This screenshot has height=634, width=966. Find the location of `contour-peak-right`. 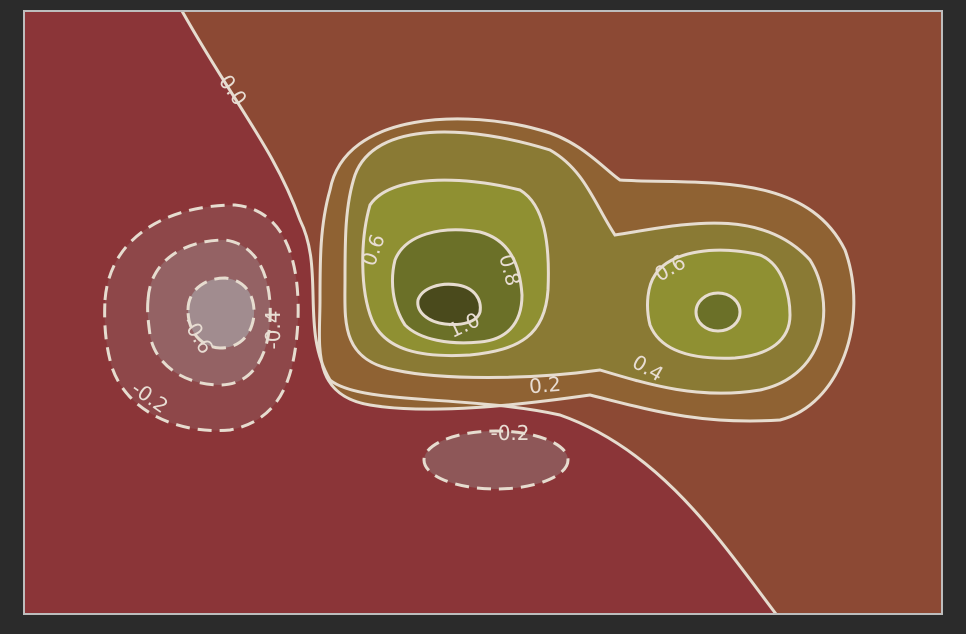

contour-peak-right is located at coordinates (718, 312).